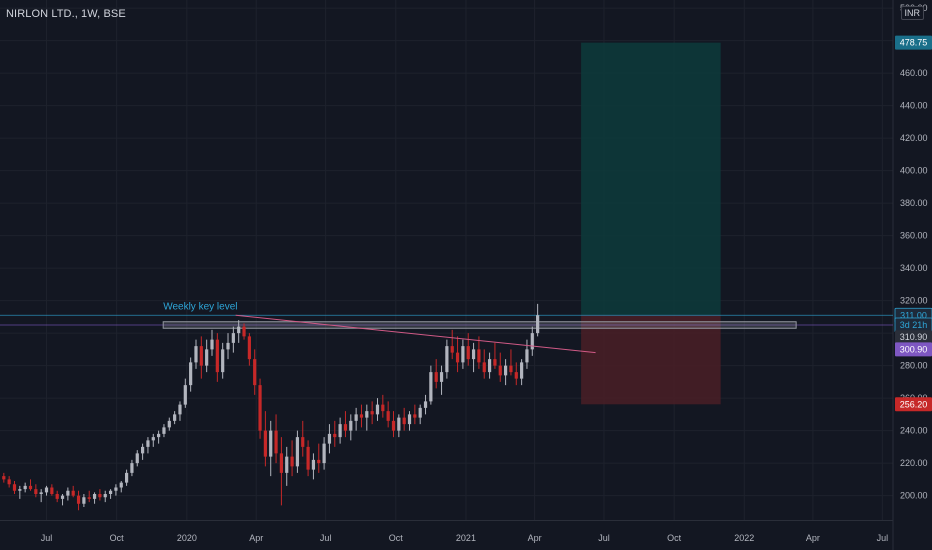 The width and height of the screenshot is (932, 550). I want to click on price-tick-label: 320.00, so click(914, 301).